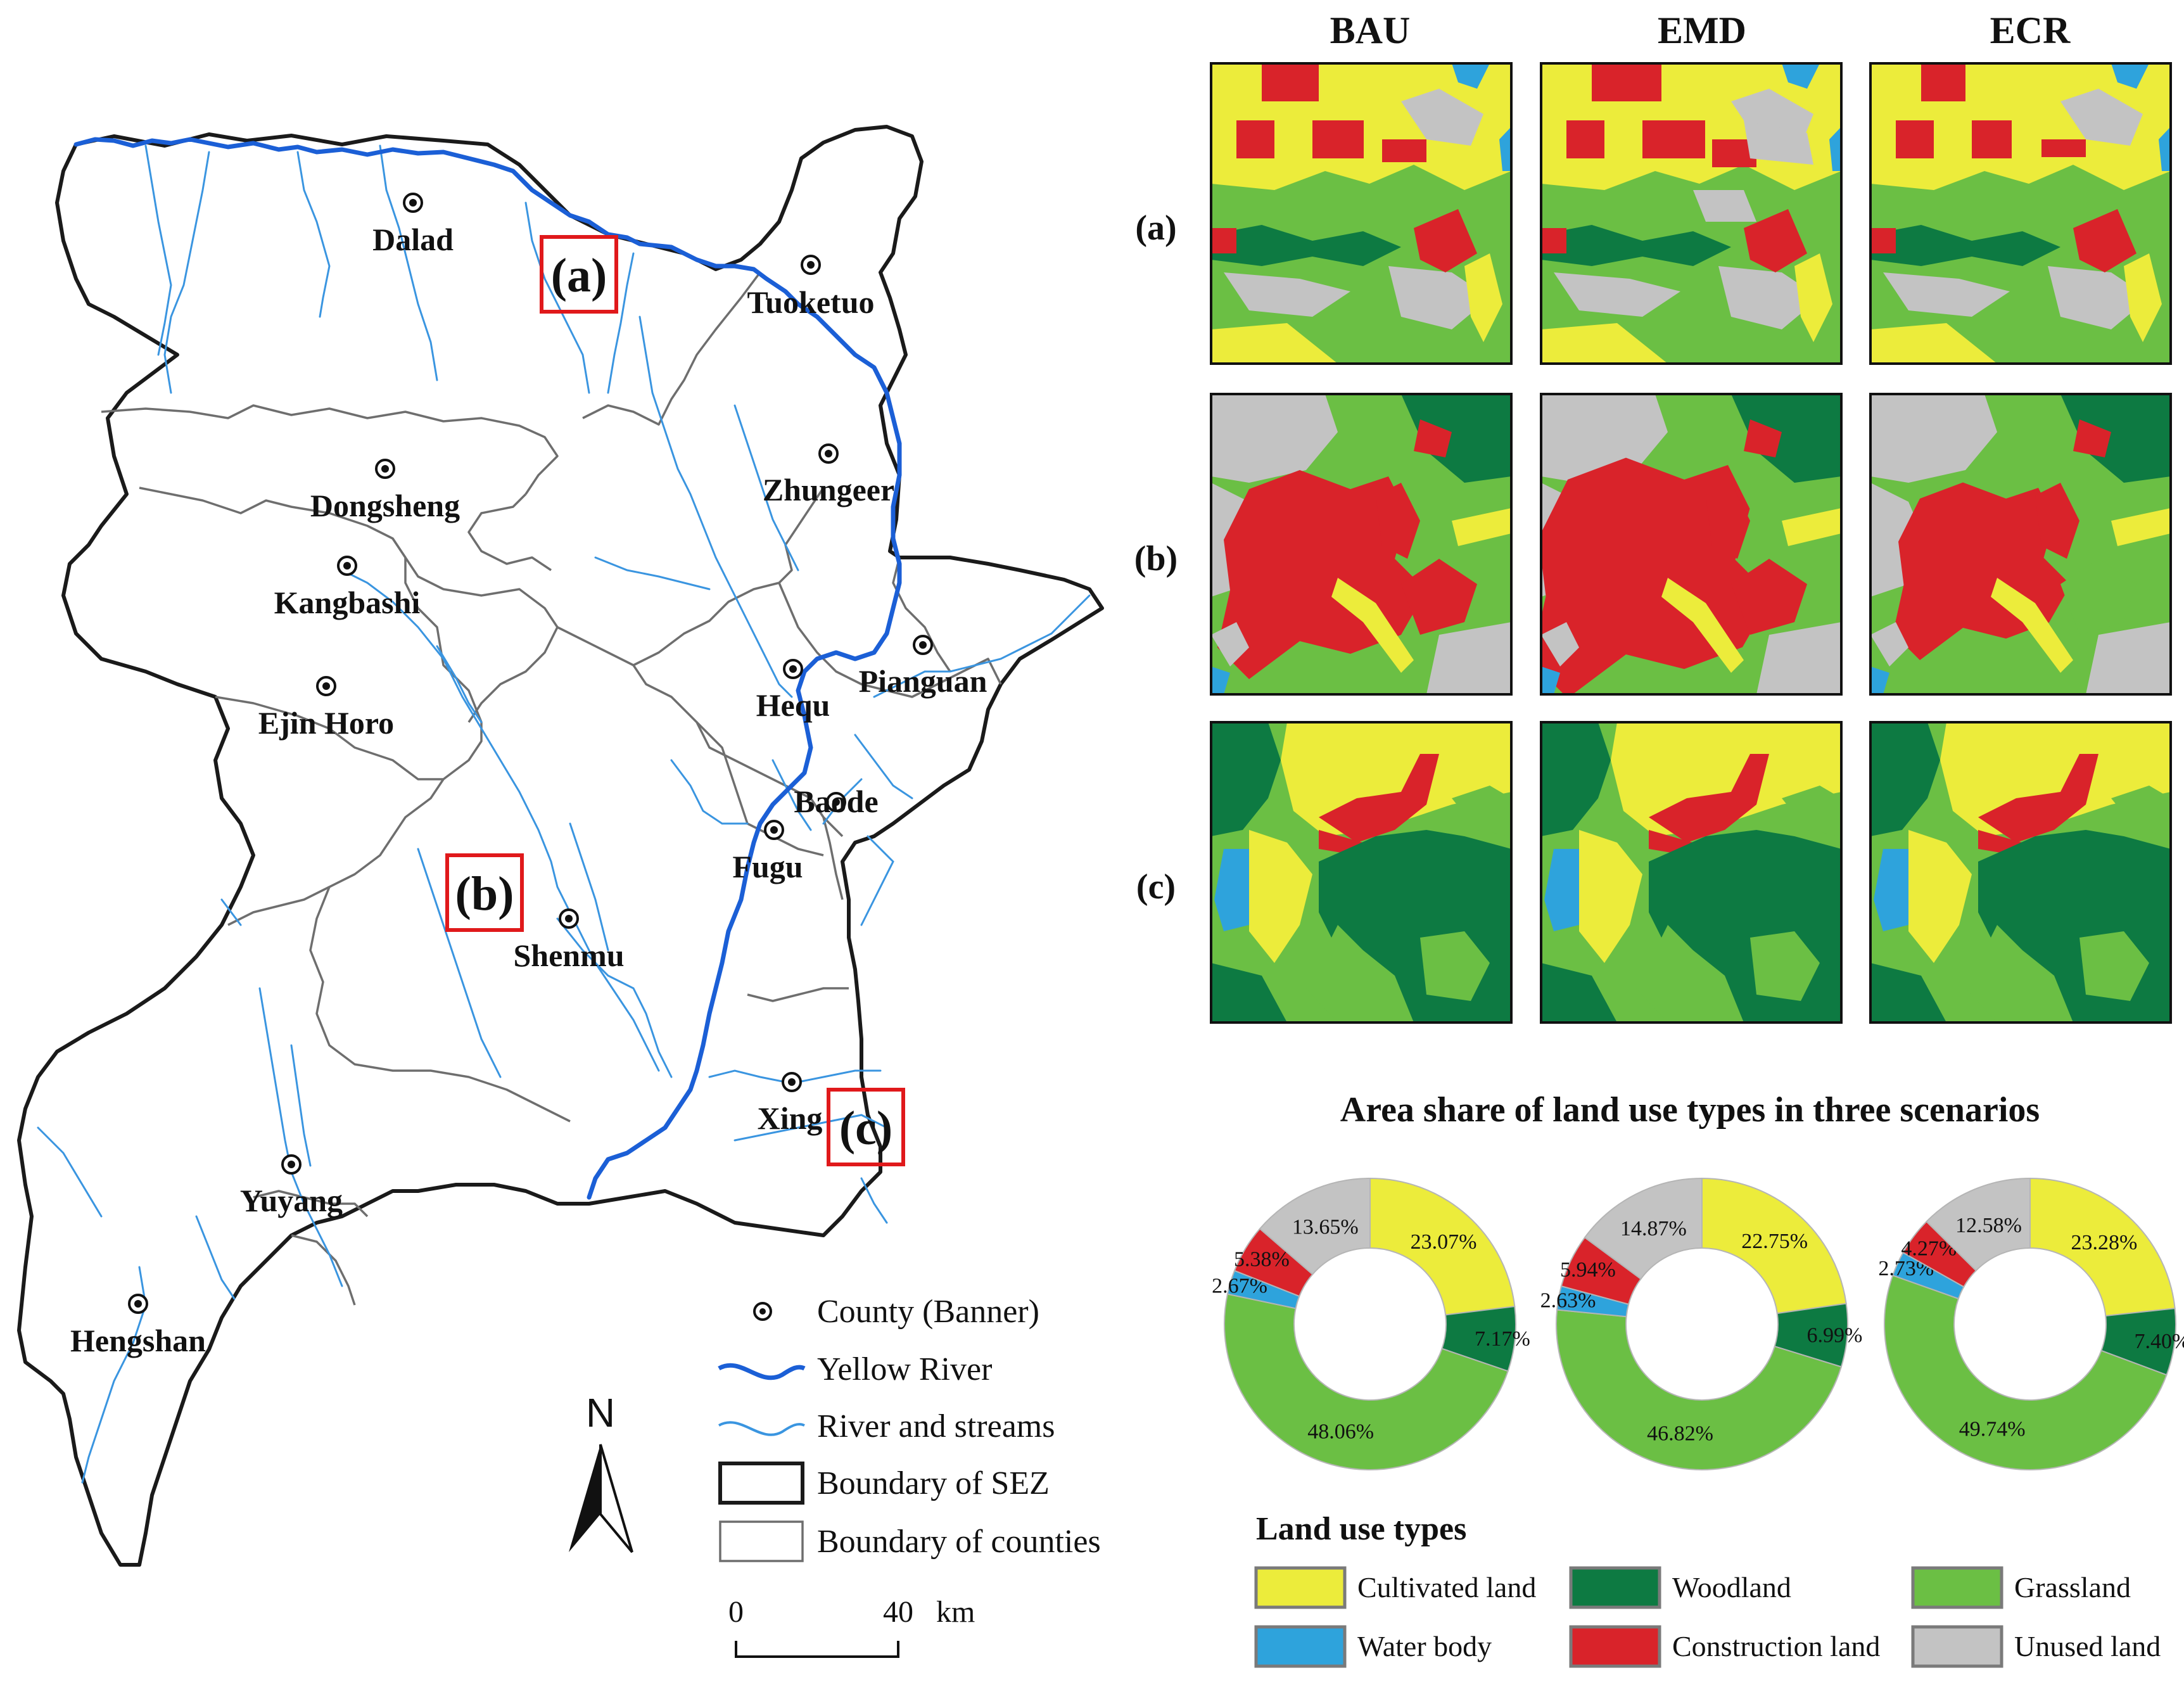  I want to click on county-tuoketuo: Tuoketuo, so click(811, 287).